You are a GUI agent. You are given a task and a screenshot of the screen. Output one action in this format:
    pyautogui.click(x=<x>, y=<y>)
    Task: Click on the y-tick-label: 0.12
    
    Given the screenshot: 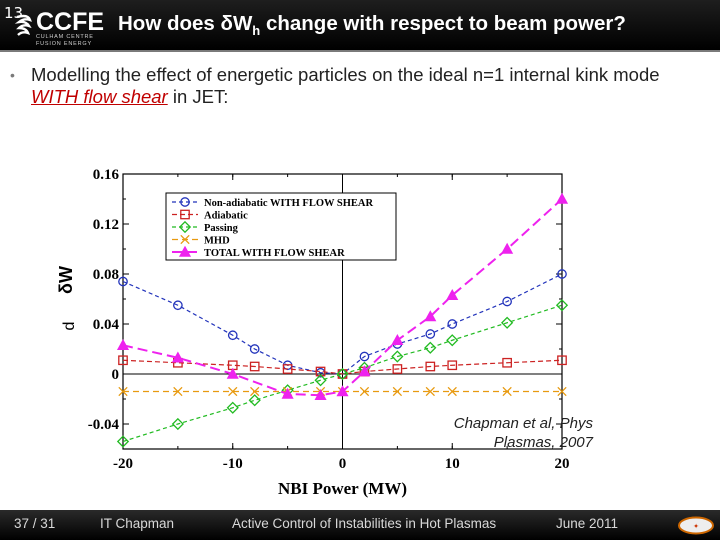 What is the action you would take?
    pyautogui.click(x=106, y=225)
    